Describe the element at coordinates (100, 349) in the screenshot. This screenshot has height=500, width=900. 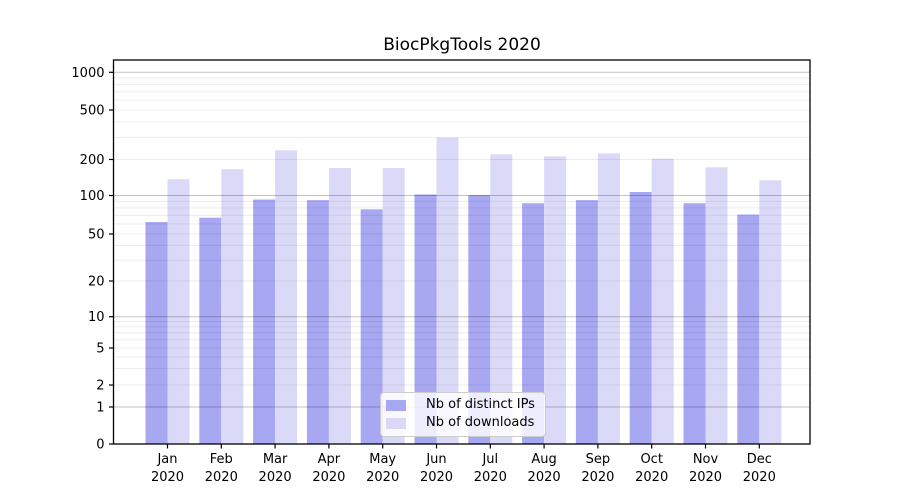
I see `y-tick-label-5: 5` at that location.